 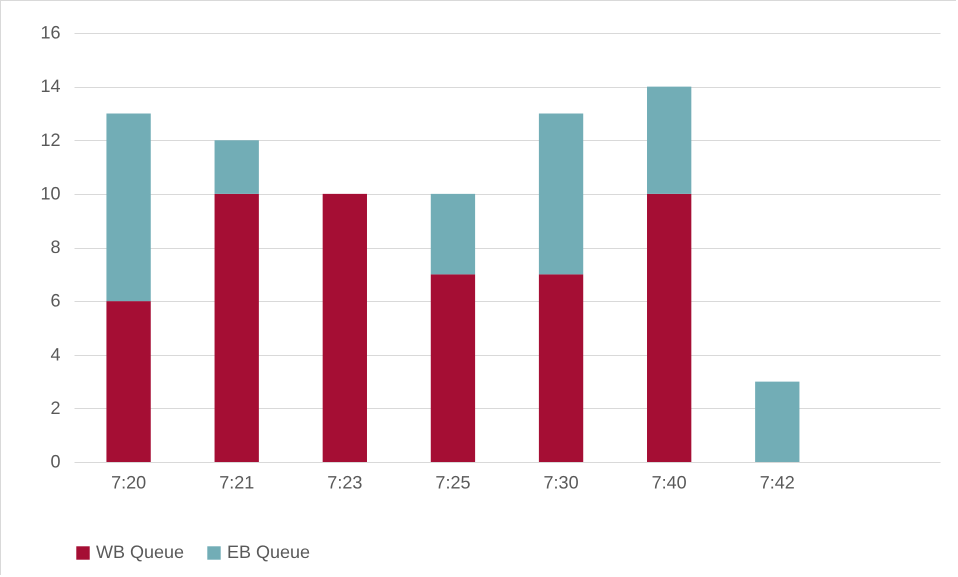 I want to click on y-tick-label: 8, so click(x=55, y=247).